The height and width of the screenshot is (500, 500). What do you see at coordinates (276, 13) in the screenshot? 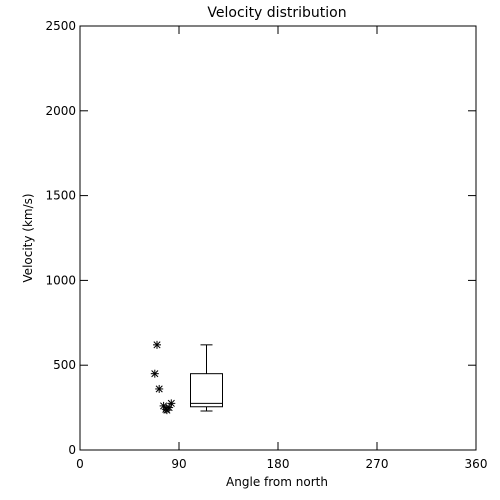
I see `chart-title: Velocity distribution` at bounding box center [276, 13].